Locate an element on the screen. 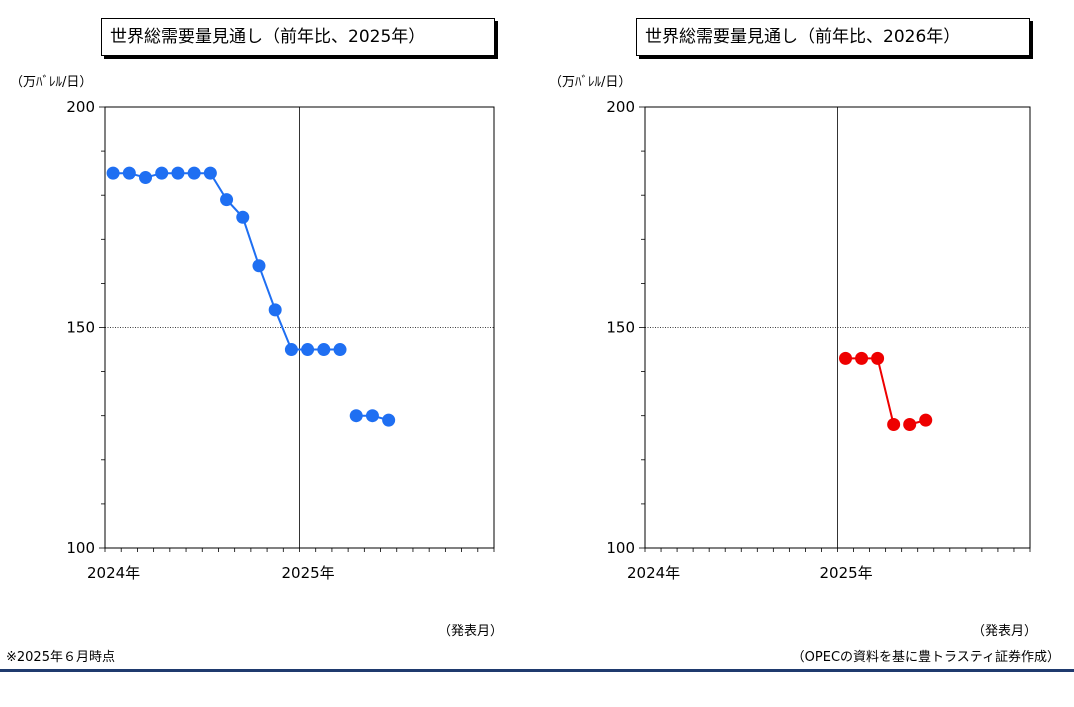  series-line-right is located at coordinates (870, 391).